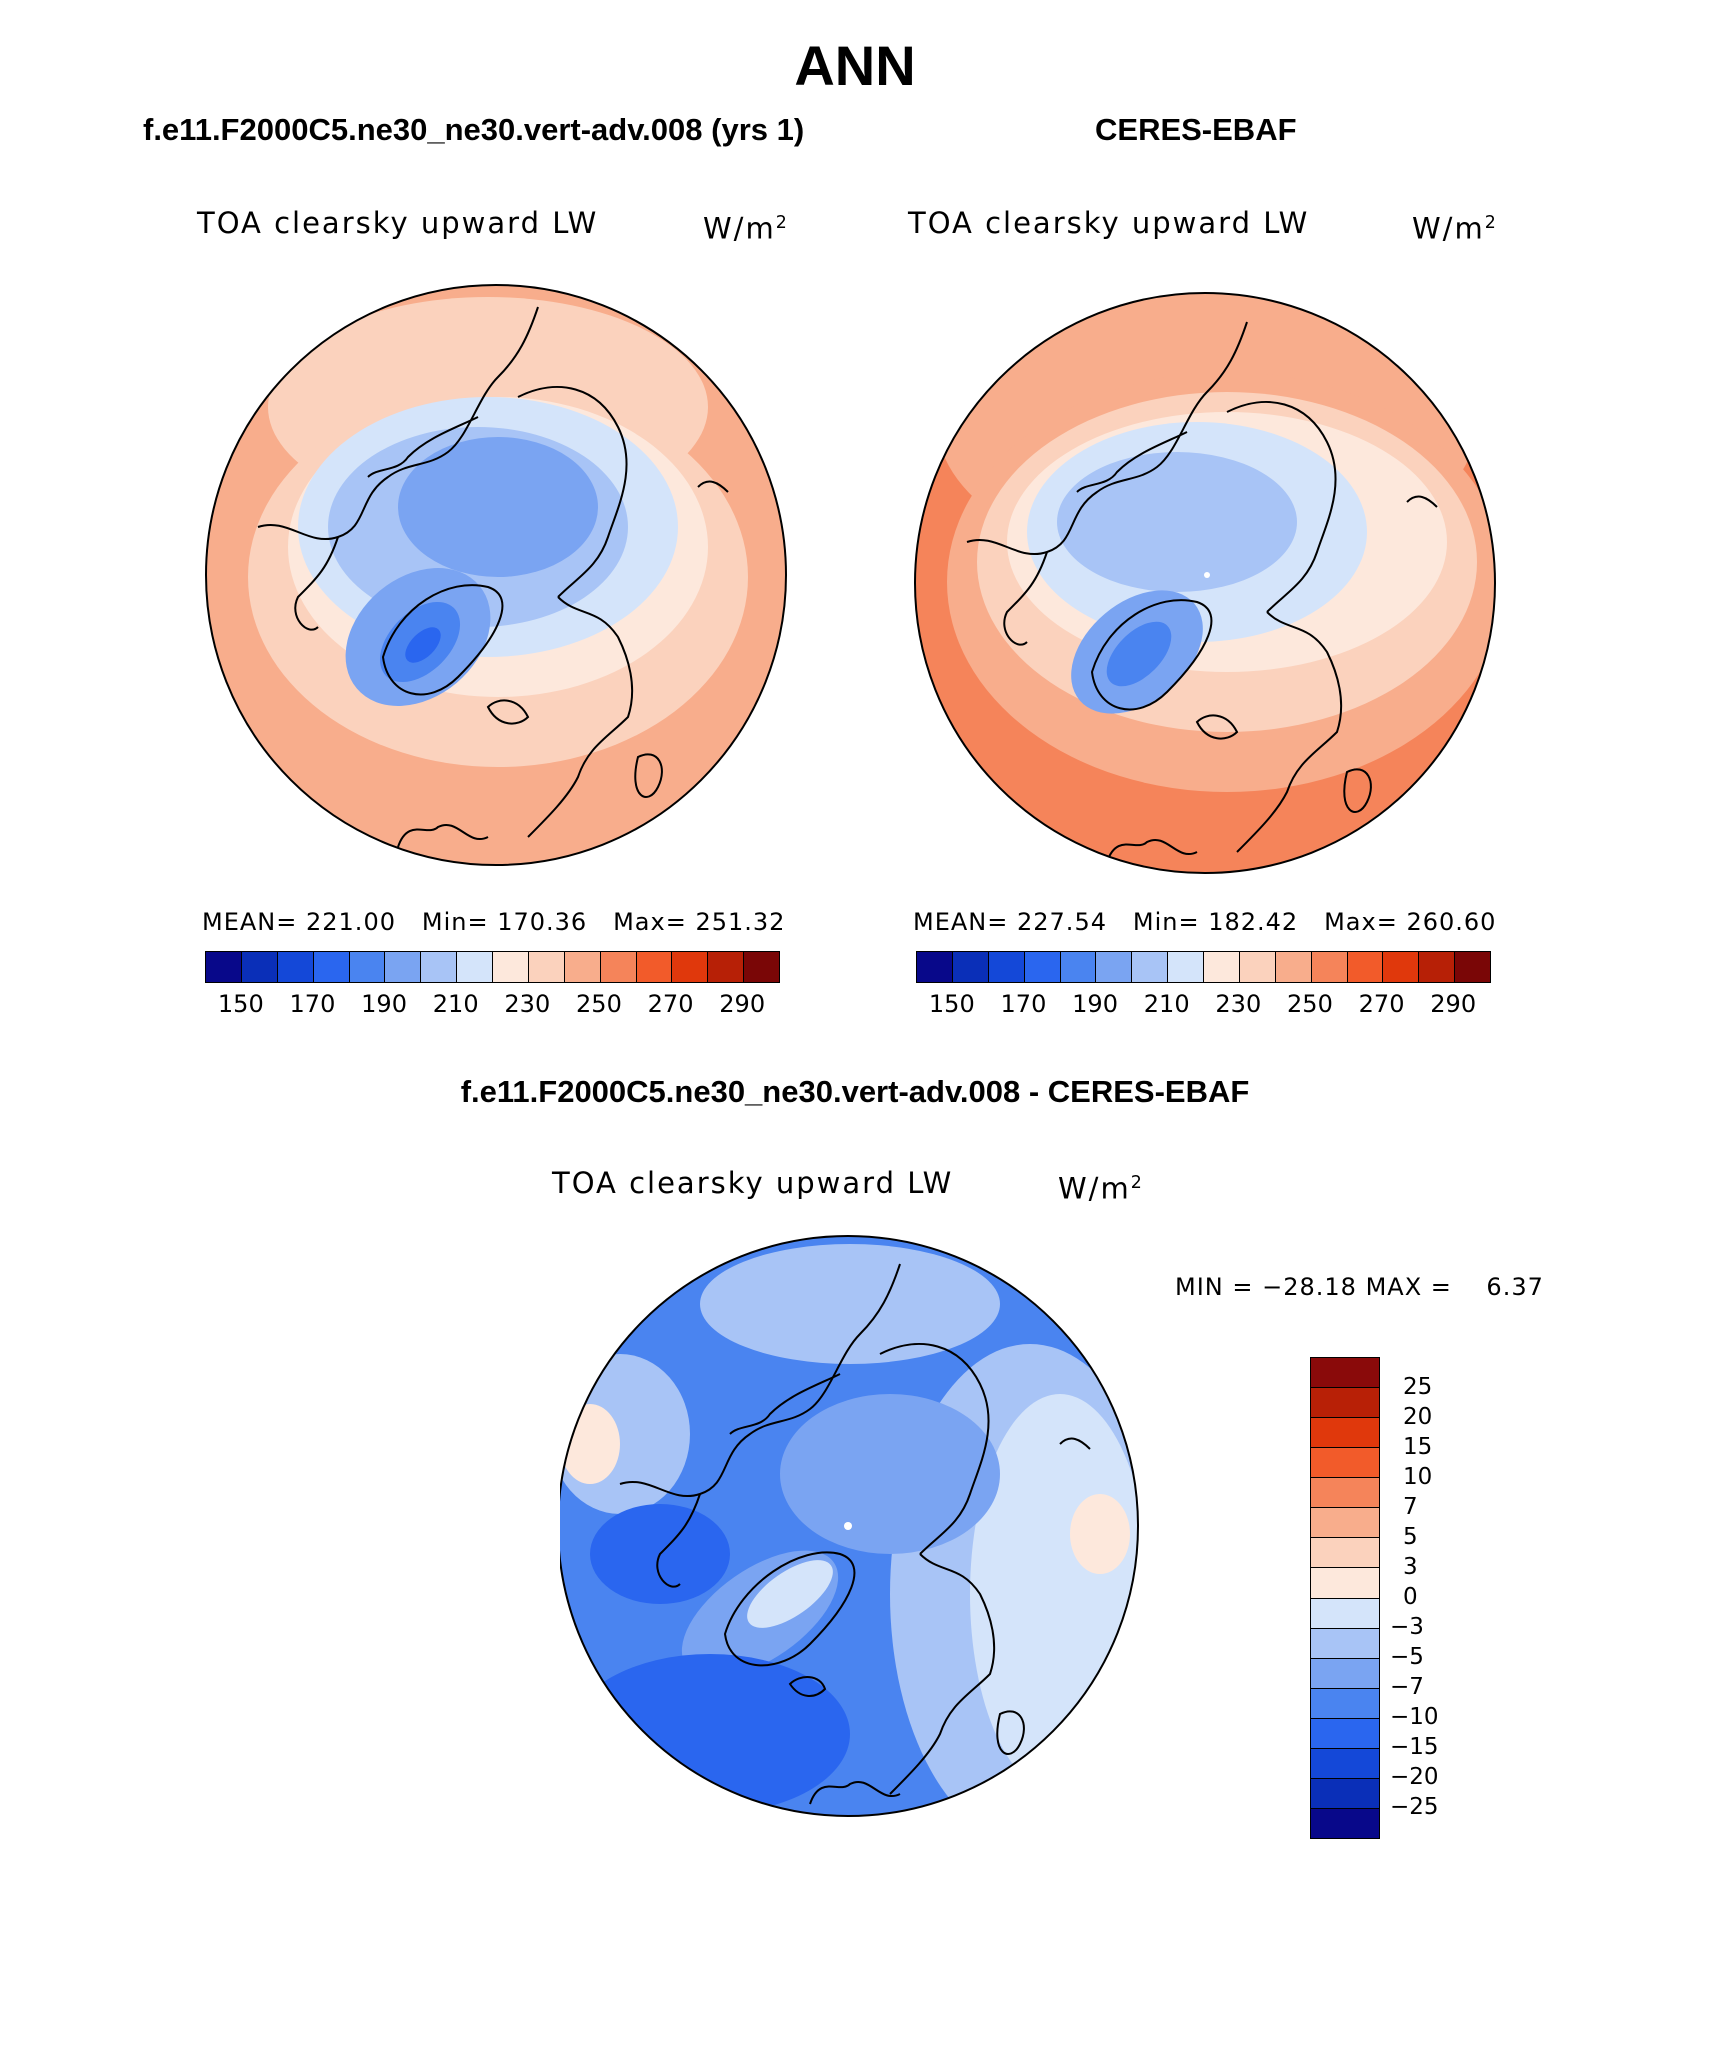  I want to click on diff-field-arctic, so click(890, 1474).